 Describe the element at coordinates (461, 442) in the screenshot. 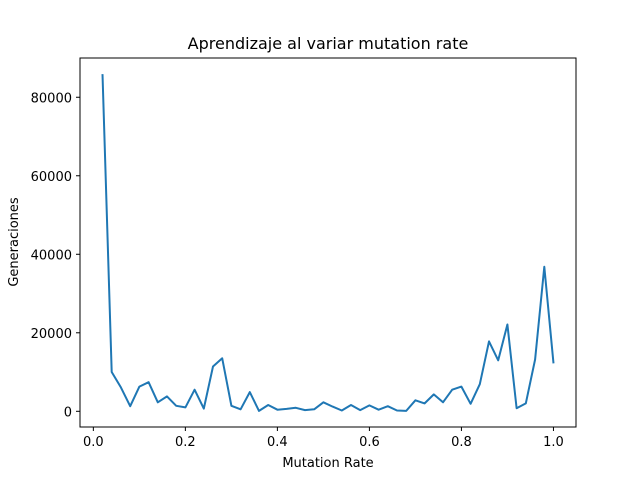

I see `x-tick-label: 0.8` at that location.